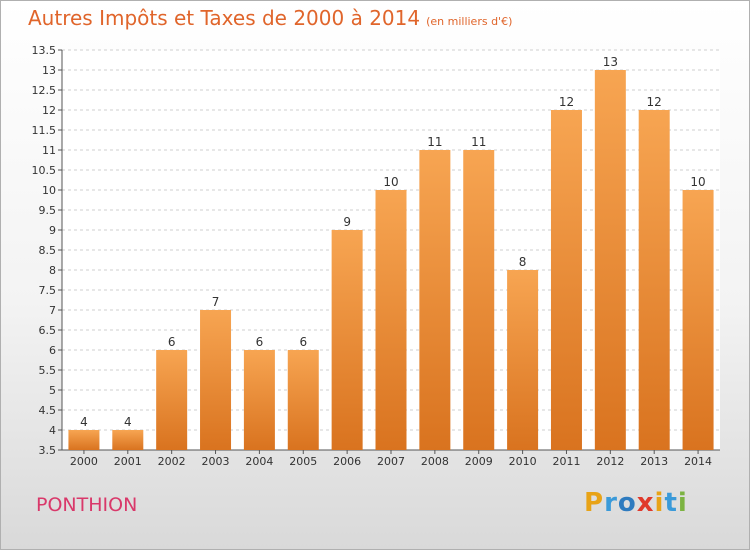 The image size is (750, 550). Describe the element at coordinates (49, 190) in the screenshot. I see `y-tick-label: 10` at that location.